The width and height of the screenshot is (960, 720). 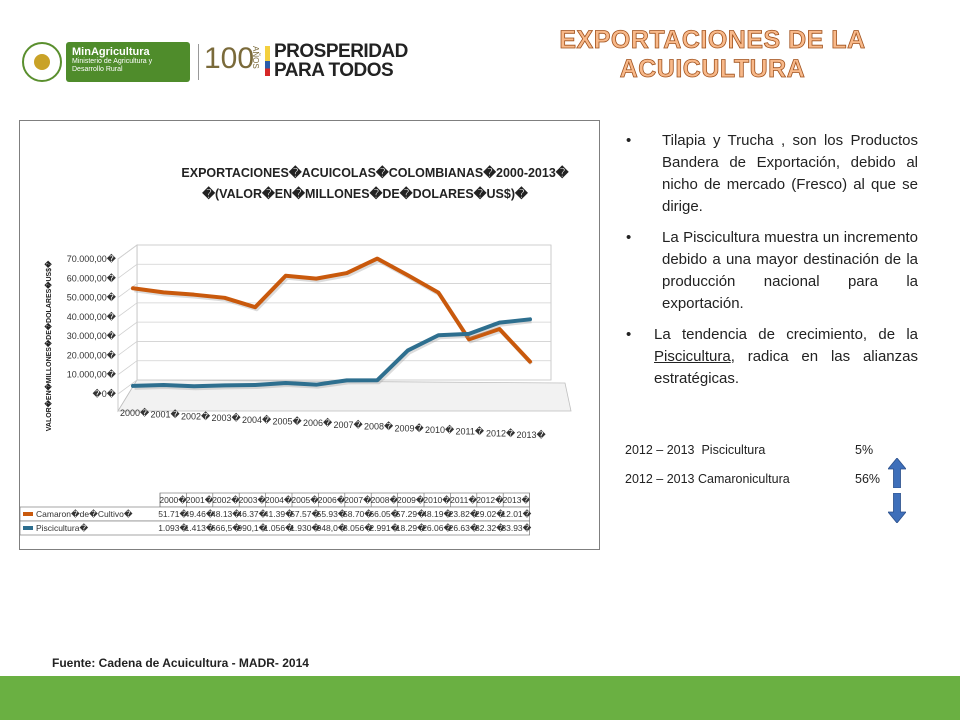 I want to click on table-header-cell: 2006�, so click(x=332, y=499).